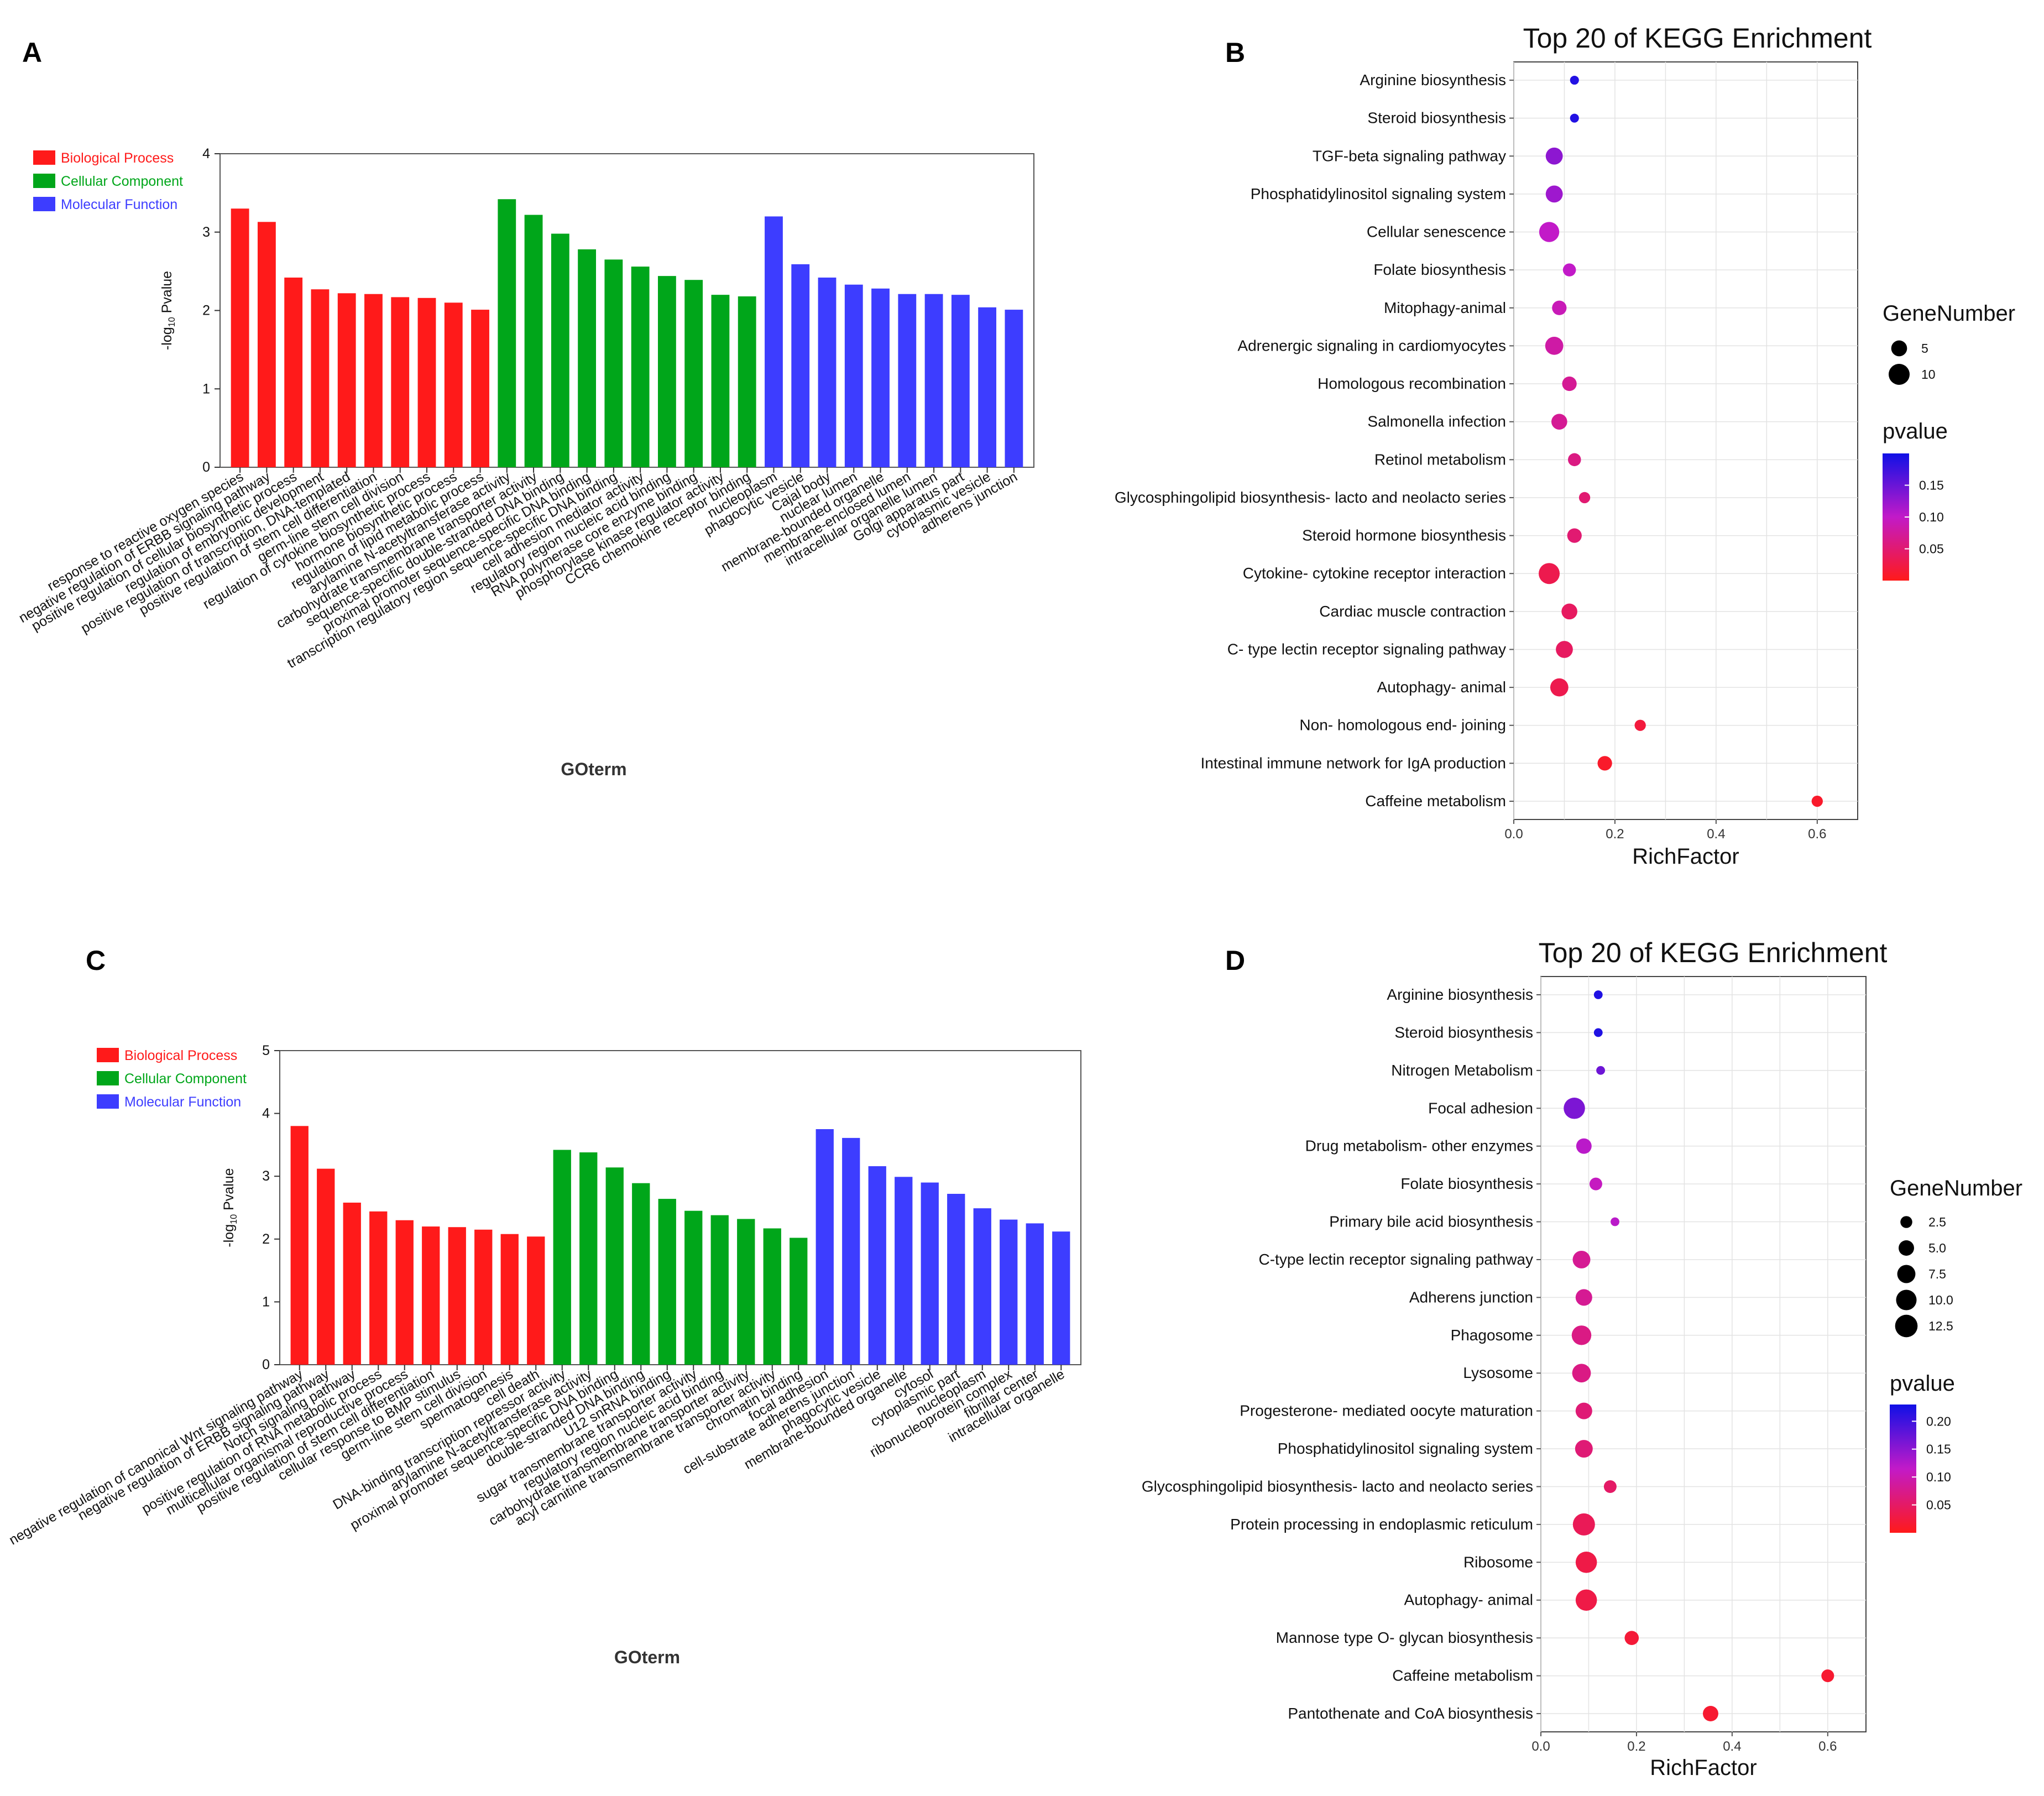  Describe the element at coordinates (1431, 1221) in the screenshot. I see `y-tick-label-d: Primary bile acid biosynthesis` at that location.